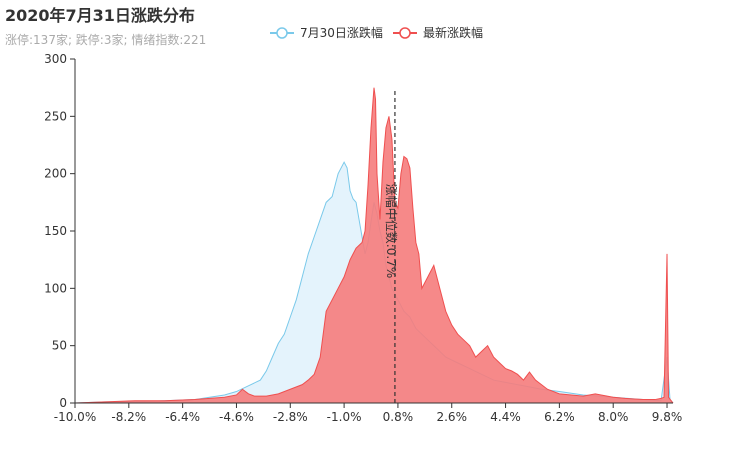  Describe the element at coordinates (55, 288) in the screenshot. I see `y-tick-label: 100` at that location.